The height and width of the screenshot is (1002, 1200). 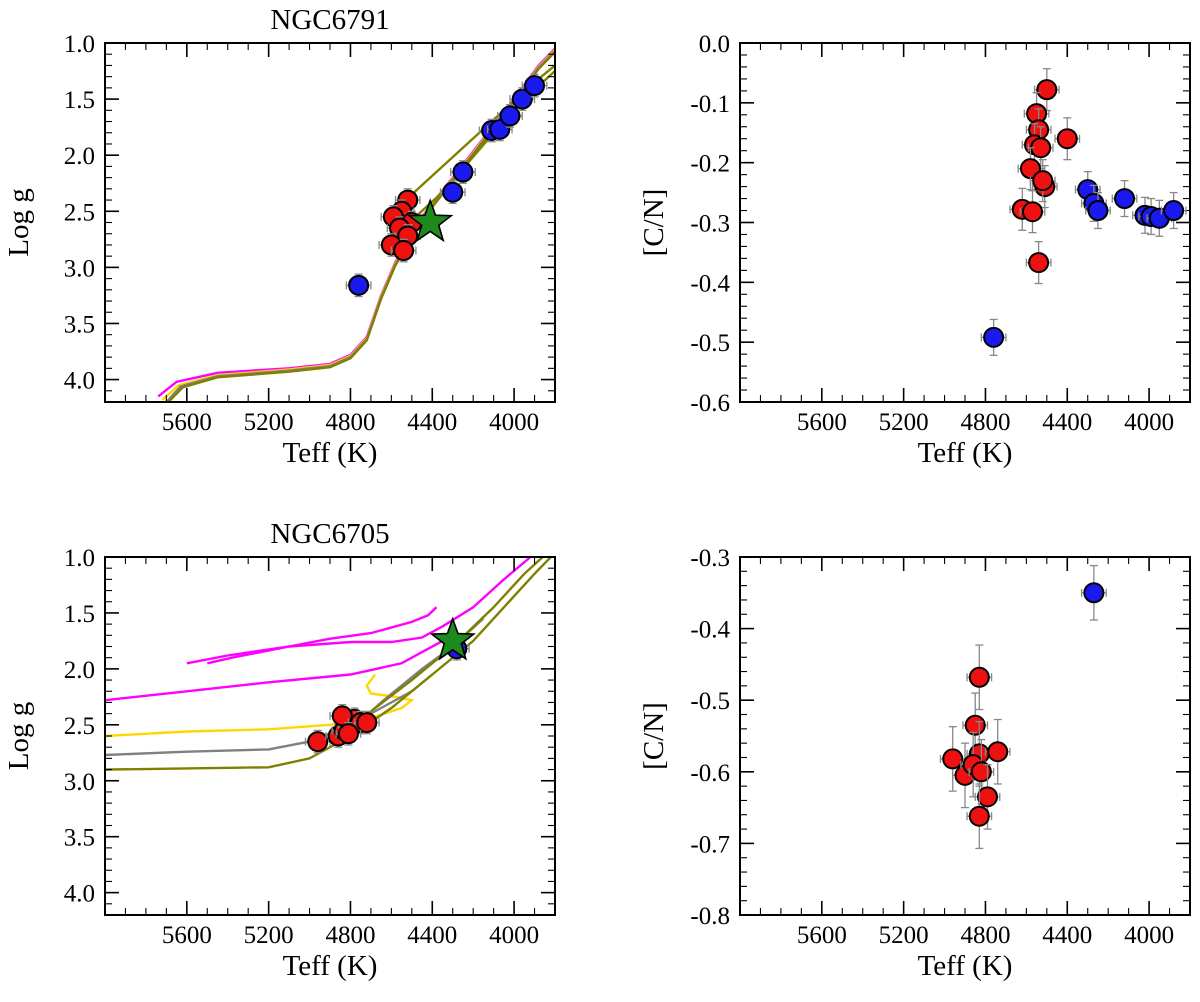 I want to click on y-tick-label: -0.1, so click(x=710, y=104).